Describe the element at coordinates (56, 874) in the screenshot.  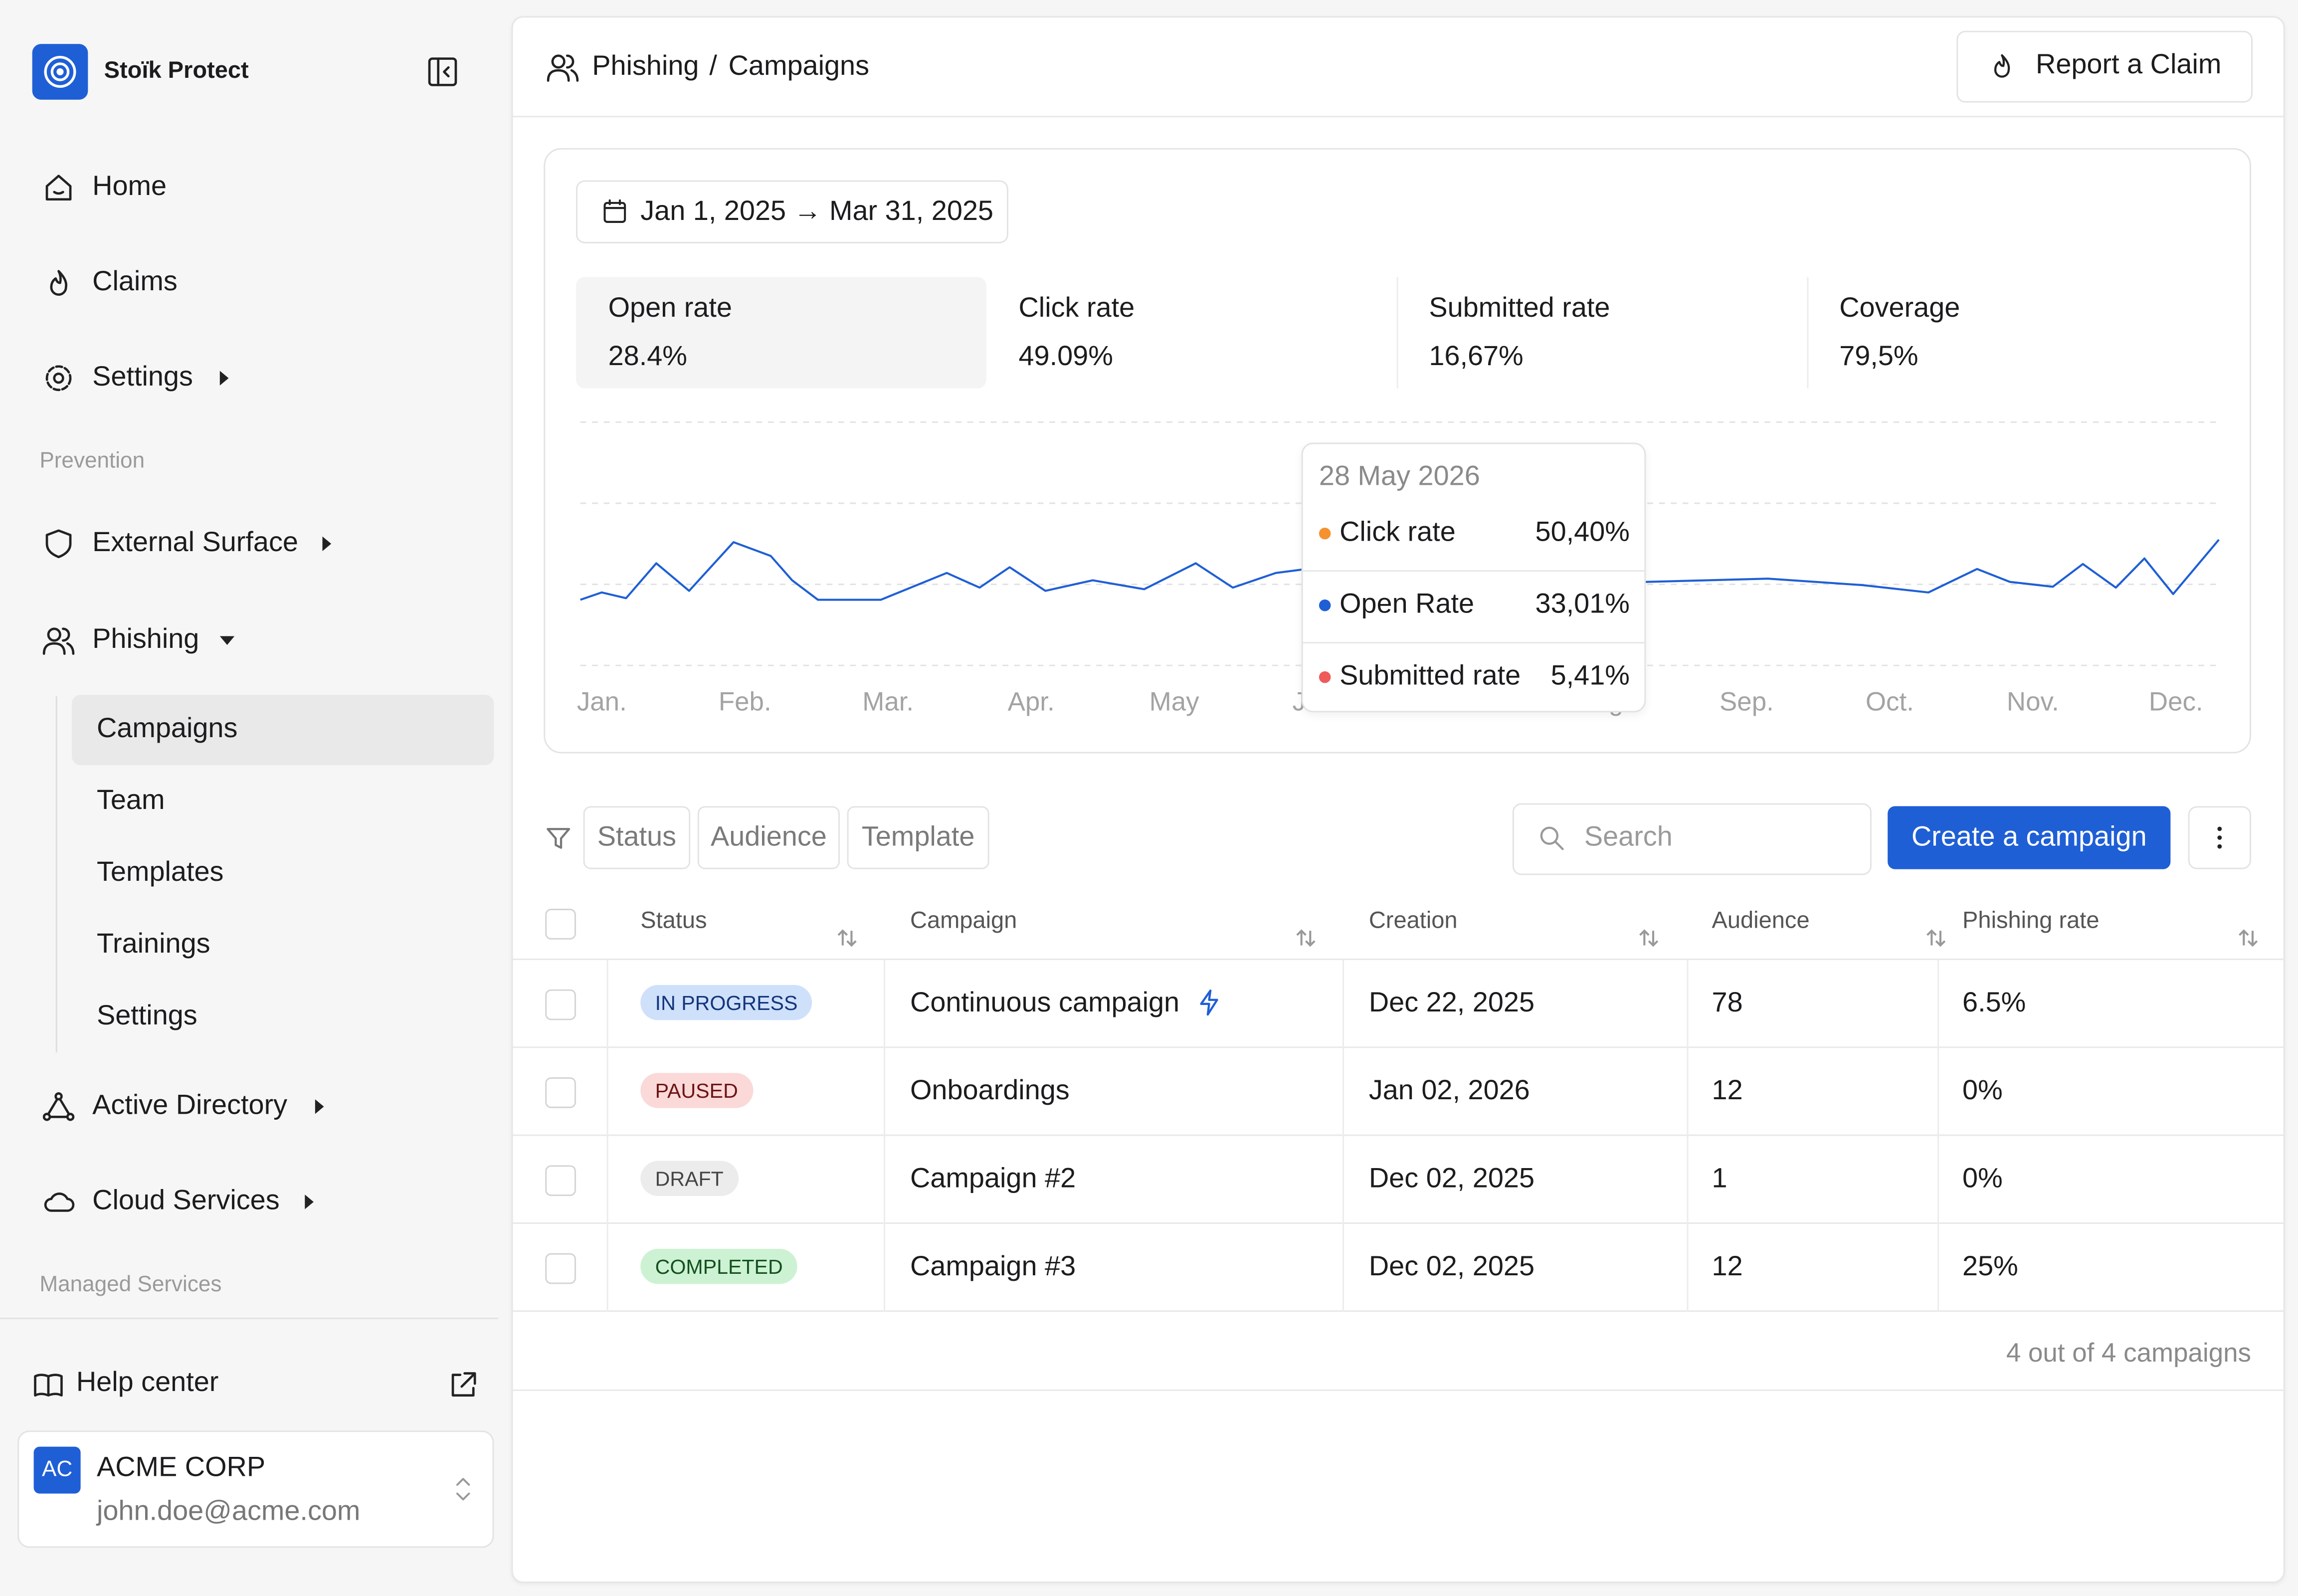
I see `submenu-rail` at that location.